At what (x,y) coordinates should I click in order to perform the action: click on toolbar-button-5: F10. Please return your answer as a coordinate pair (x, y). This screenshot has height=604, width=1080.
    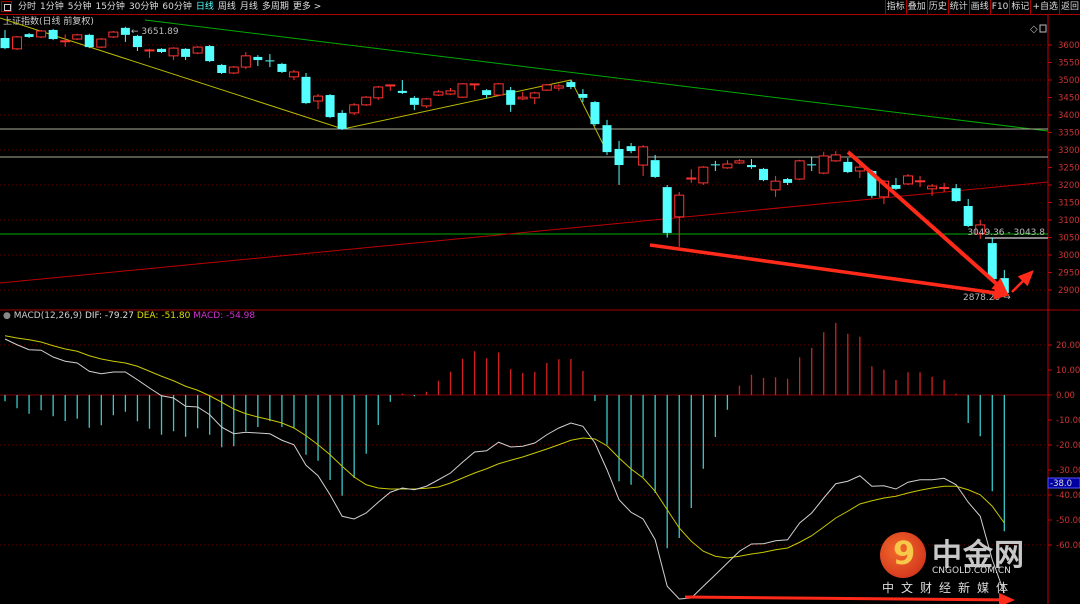
    Looking at the image, I should click on (999, 7).